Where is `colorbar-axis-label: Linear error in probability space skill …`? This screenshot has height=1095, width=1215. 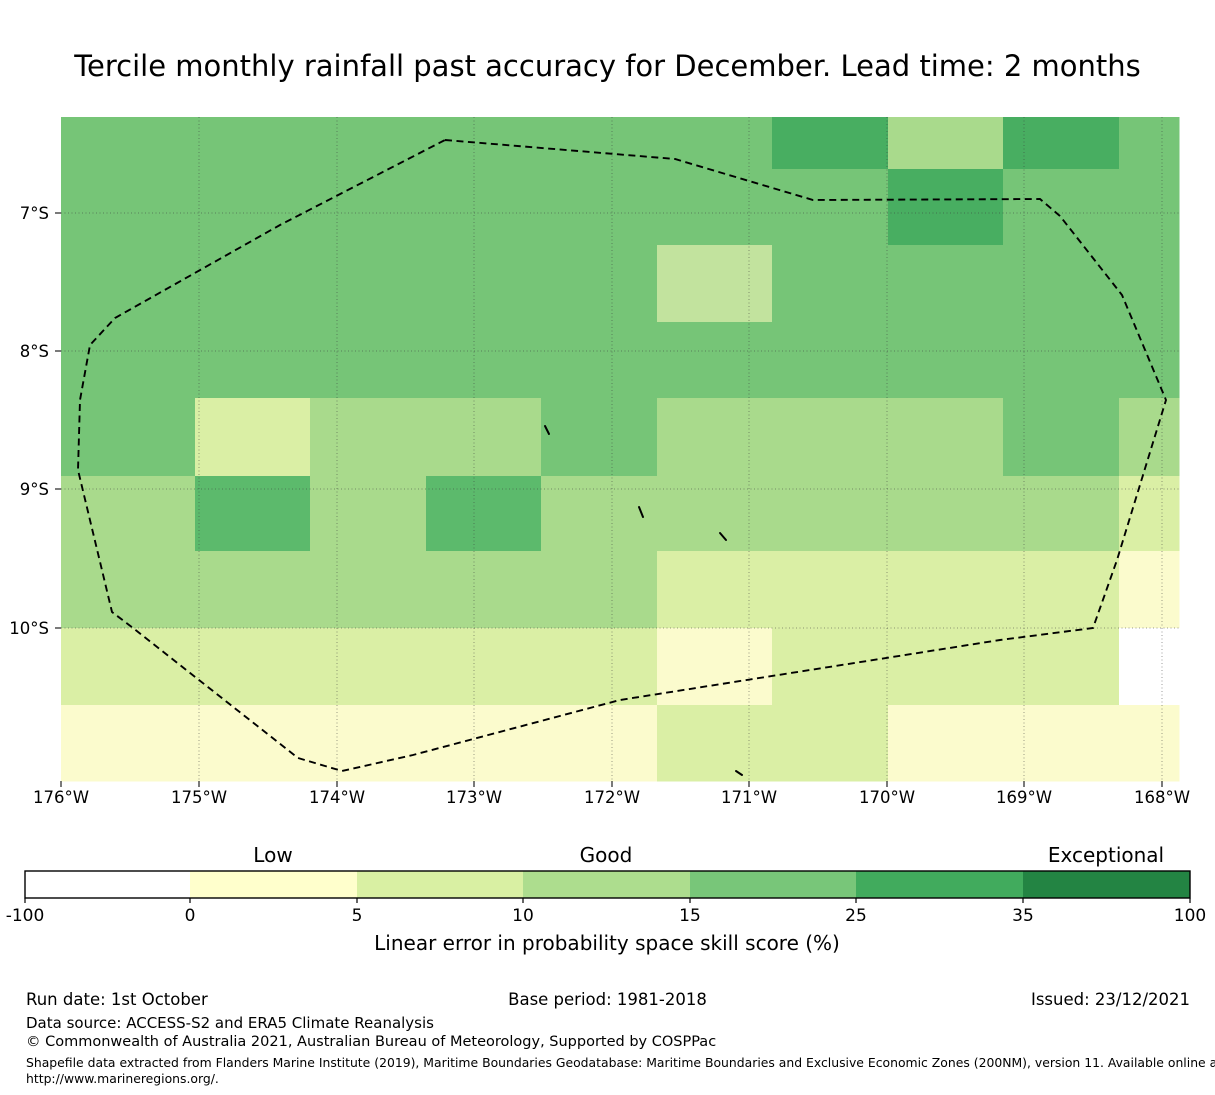
colorbar-axis-label: Linear error in probability space skill … is located at coordinates (607, 943).